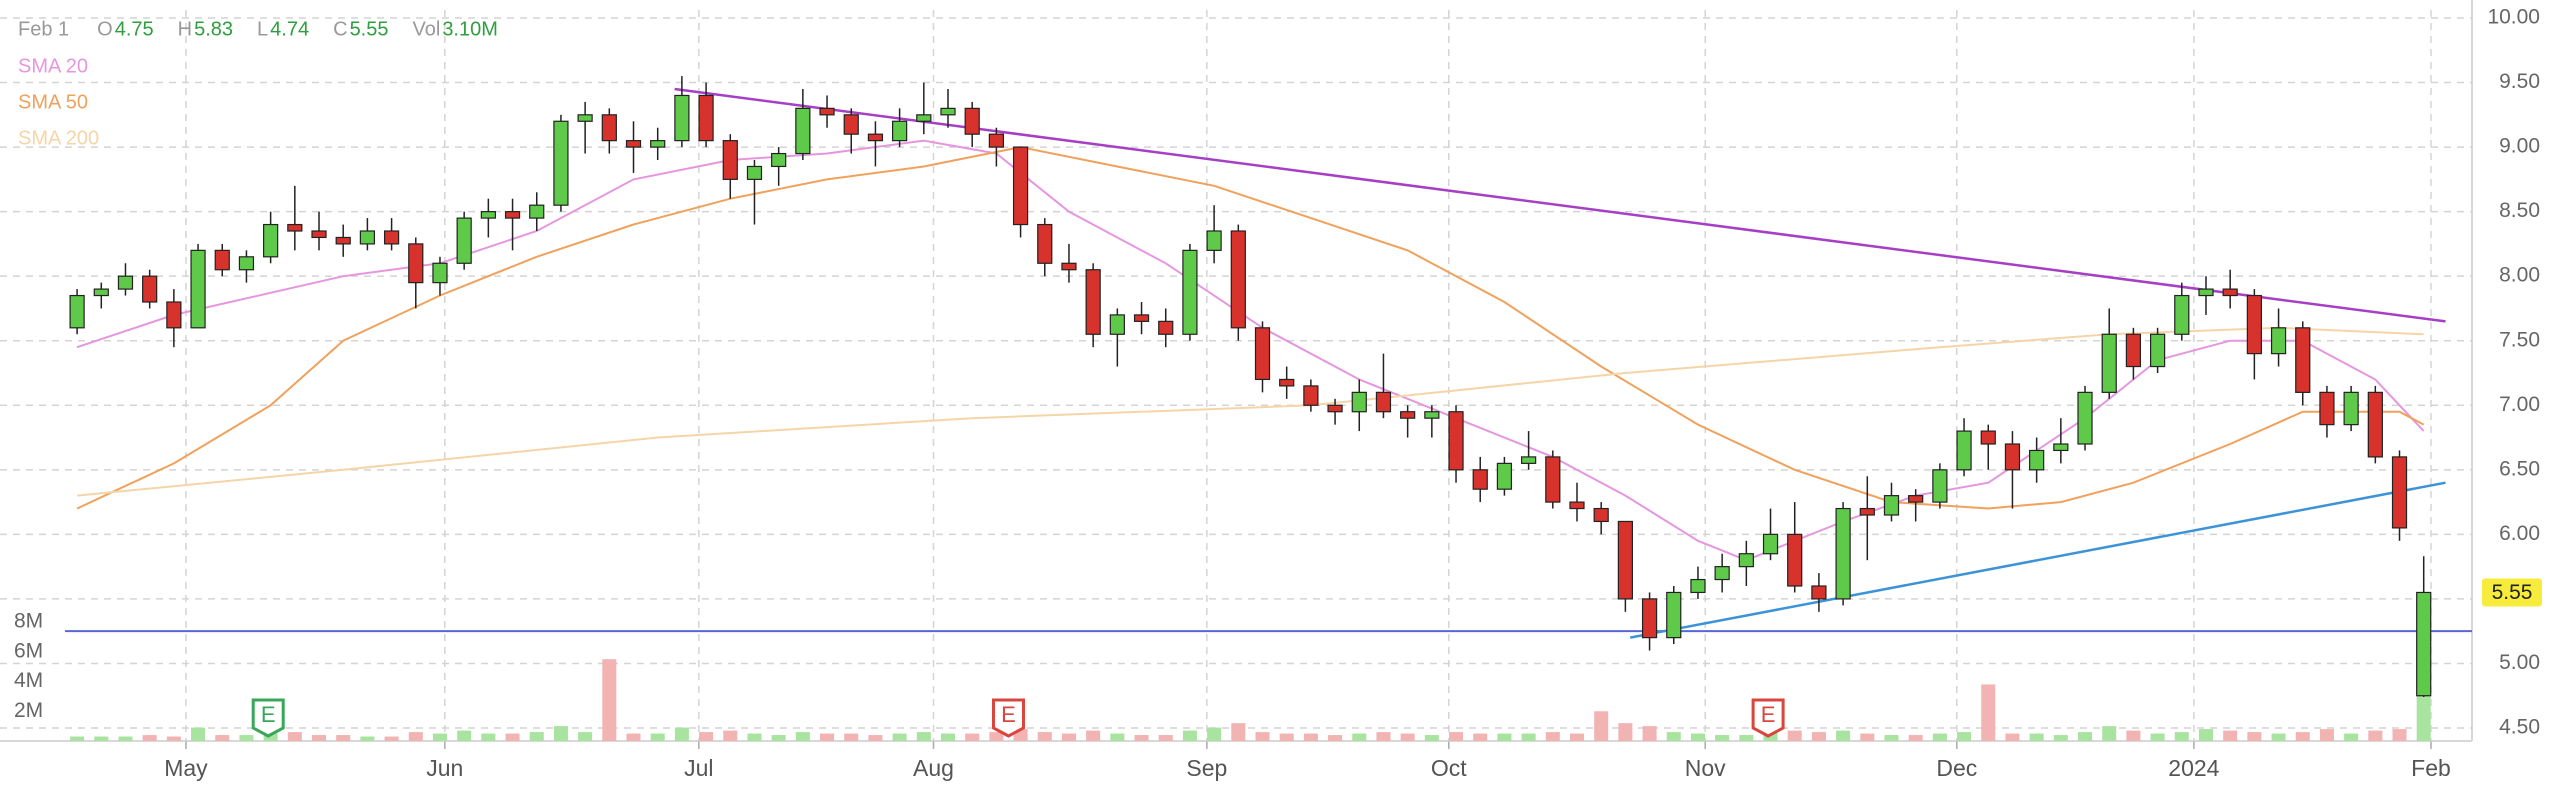  What do you see at coordinates (2513, 17) in the screenshot?
I see `y-tick-label: 10.00` at bounding box center [2513, 17].